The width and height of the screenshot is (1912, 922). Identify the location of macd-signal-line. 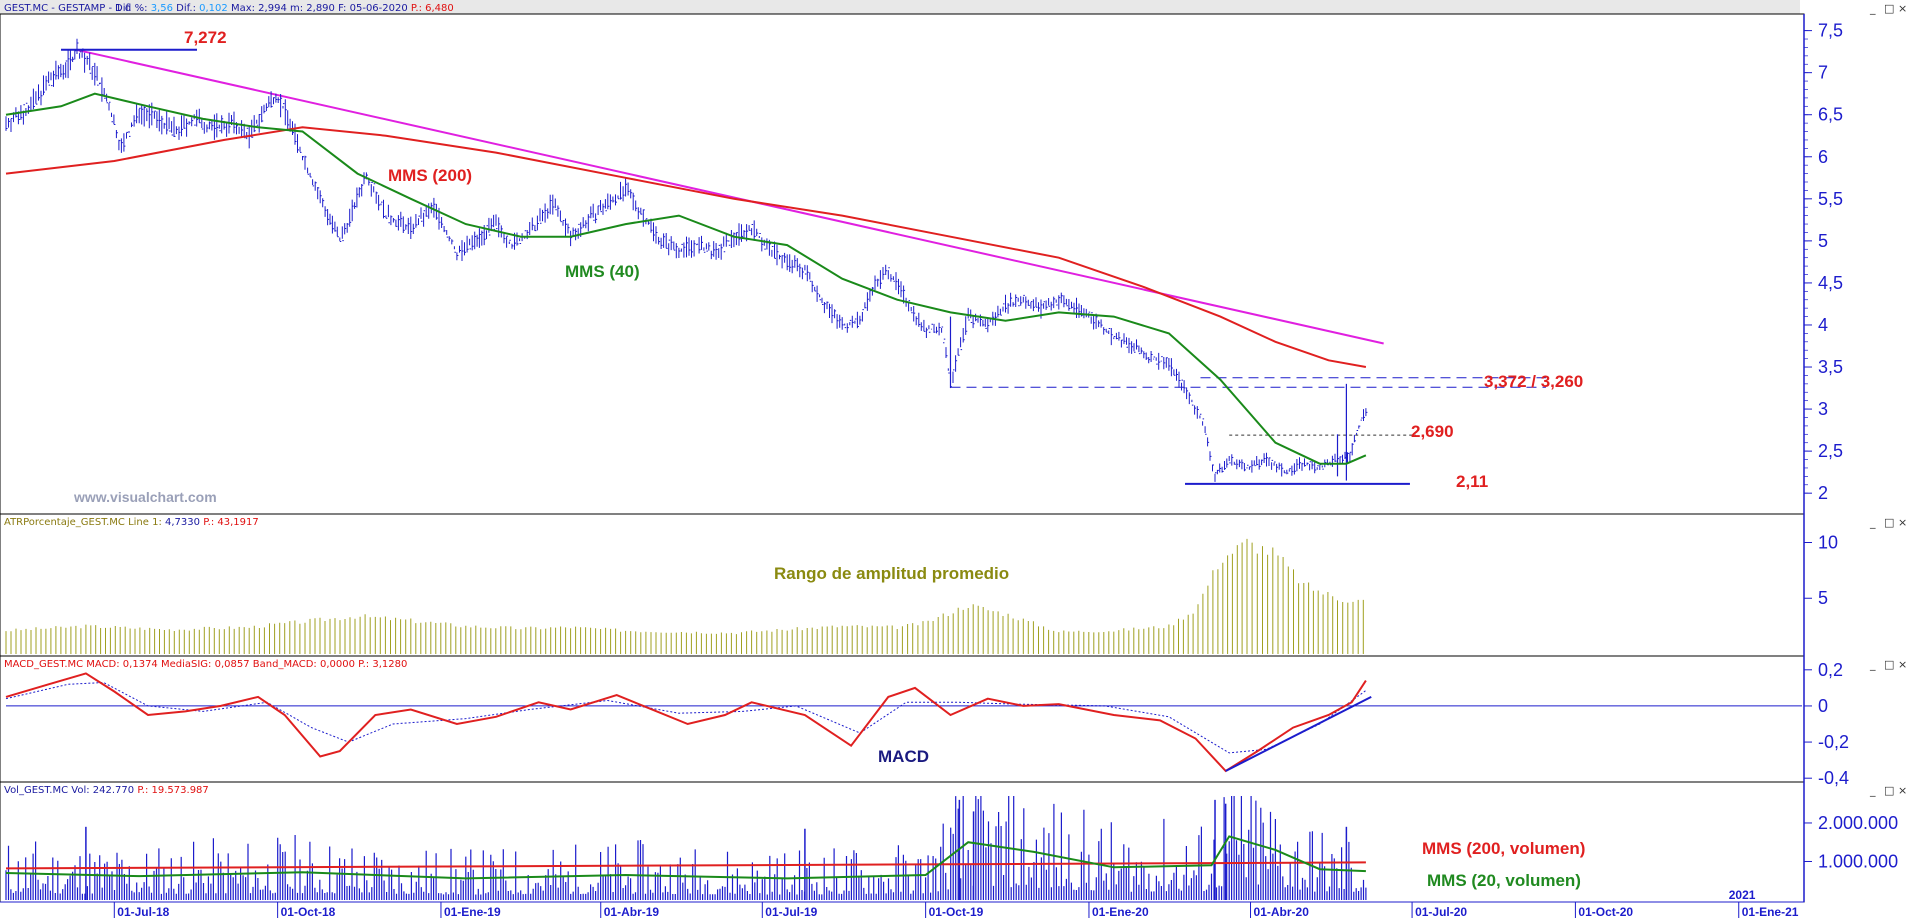
(686, 717).